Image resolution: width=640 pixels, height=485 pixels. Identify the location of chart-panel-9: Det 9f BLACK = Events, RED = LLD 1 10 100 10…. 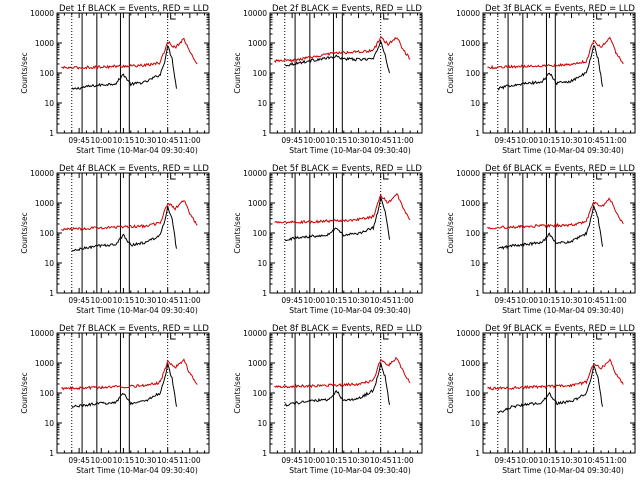
(541, 399).